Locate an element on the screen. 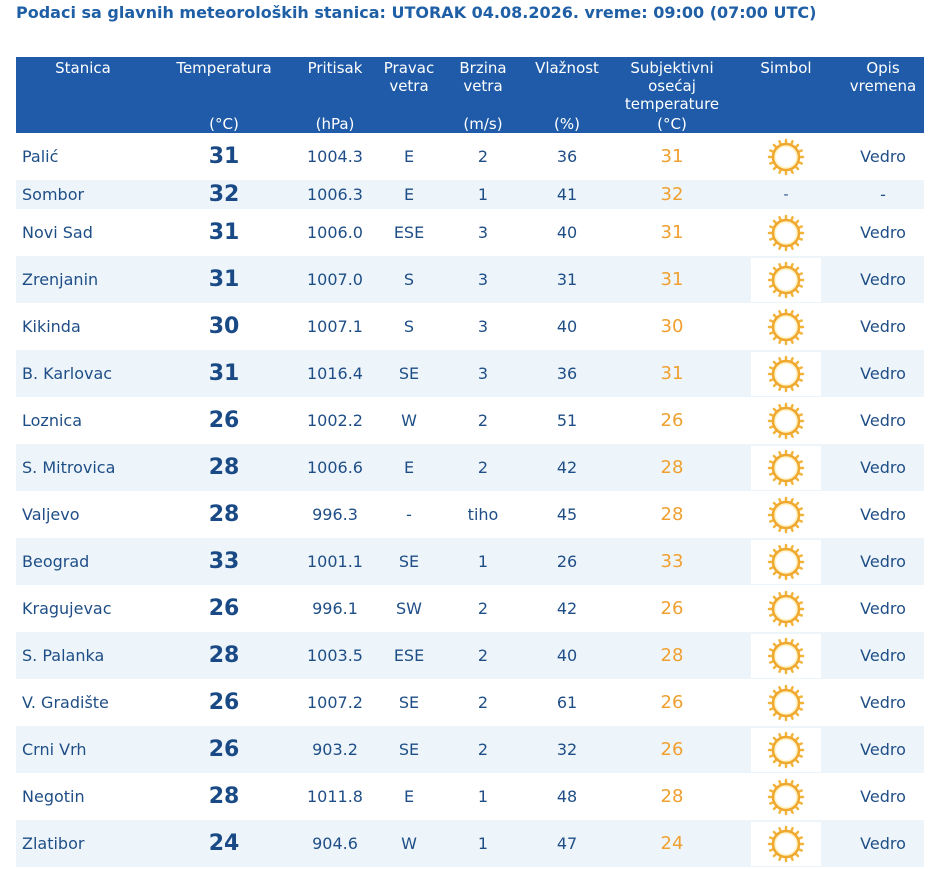  table-row: Loznica 26 1002.2 W 2 51 26 Vedro is located at coordinates (470, 420).